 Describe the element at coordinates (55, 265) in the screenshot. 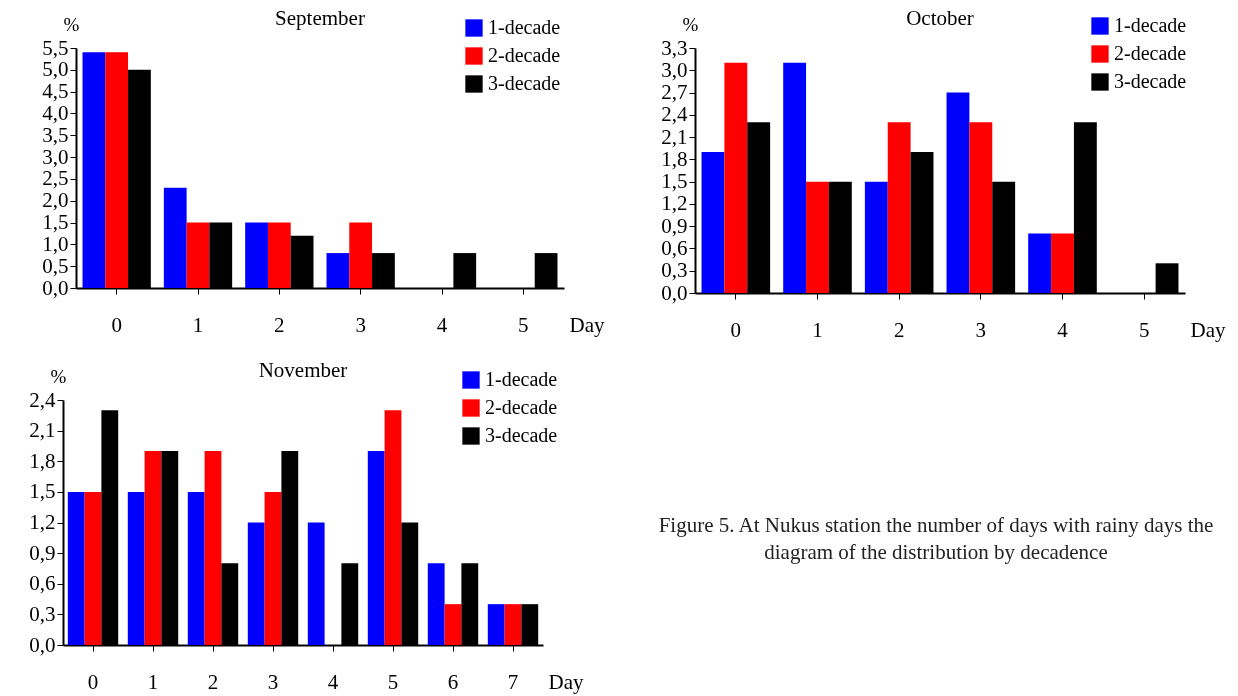

I see `y-tick-label: 0,5` at that location.